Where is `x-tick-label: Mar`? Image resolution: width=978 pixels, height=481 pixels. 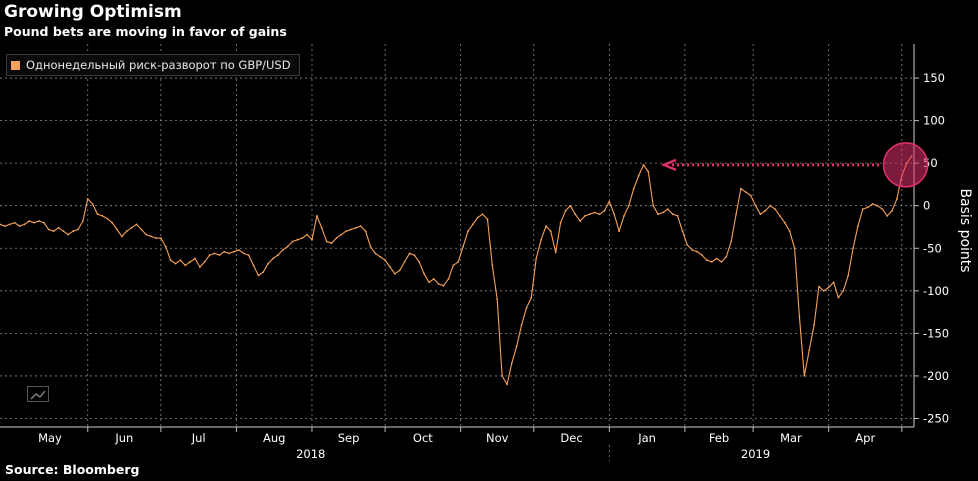 x-tick-label: Mar is located at coordinates (791, 438).